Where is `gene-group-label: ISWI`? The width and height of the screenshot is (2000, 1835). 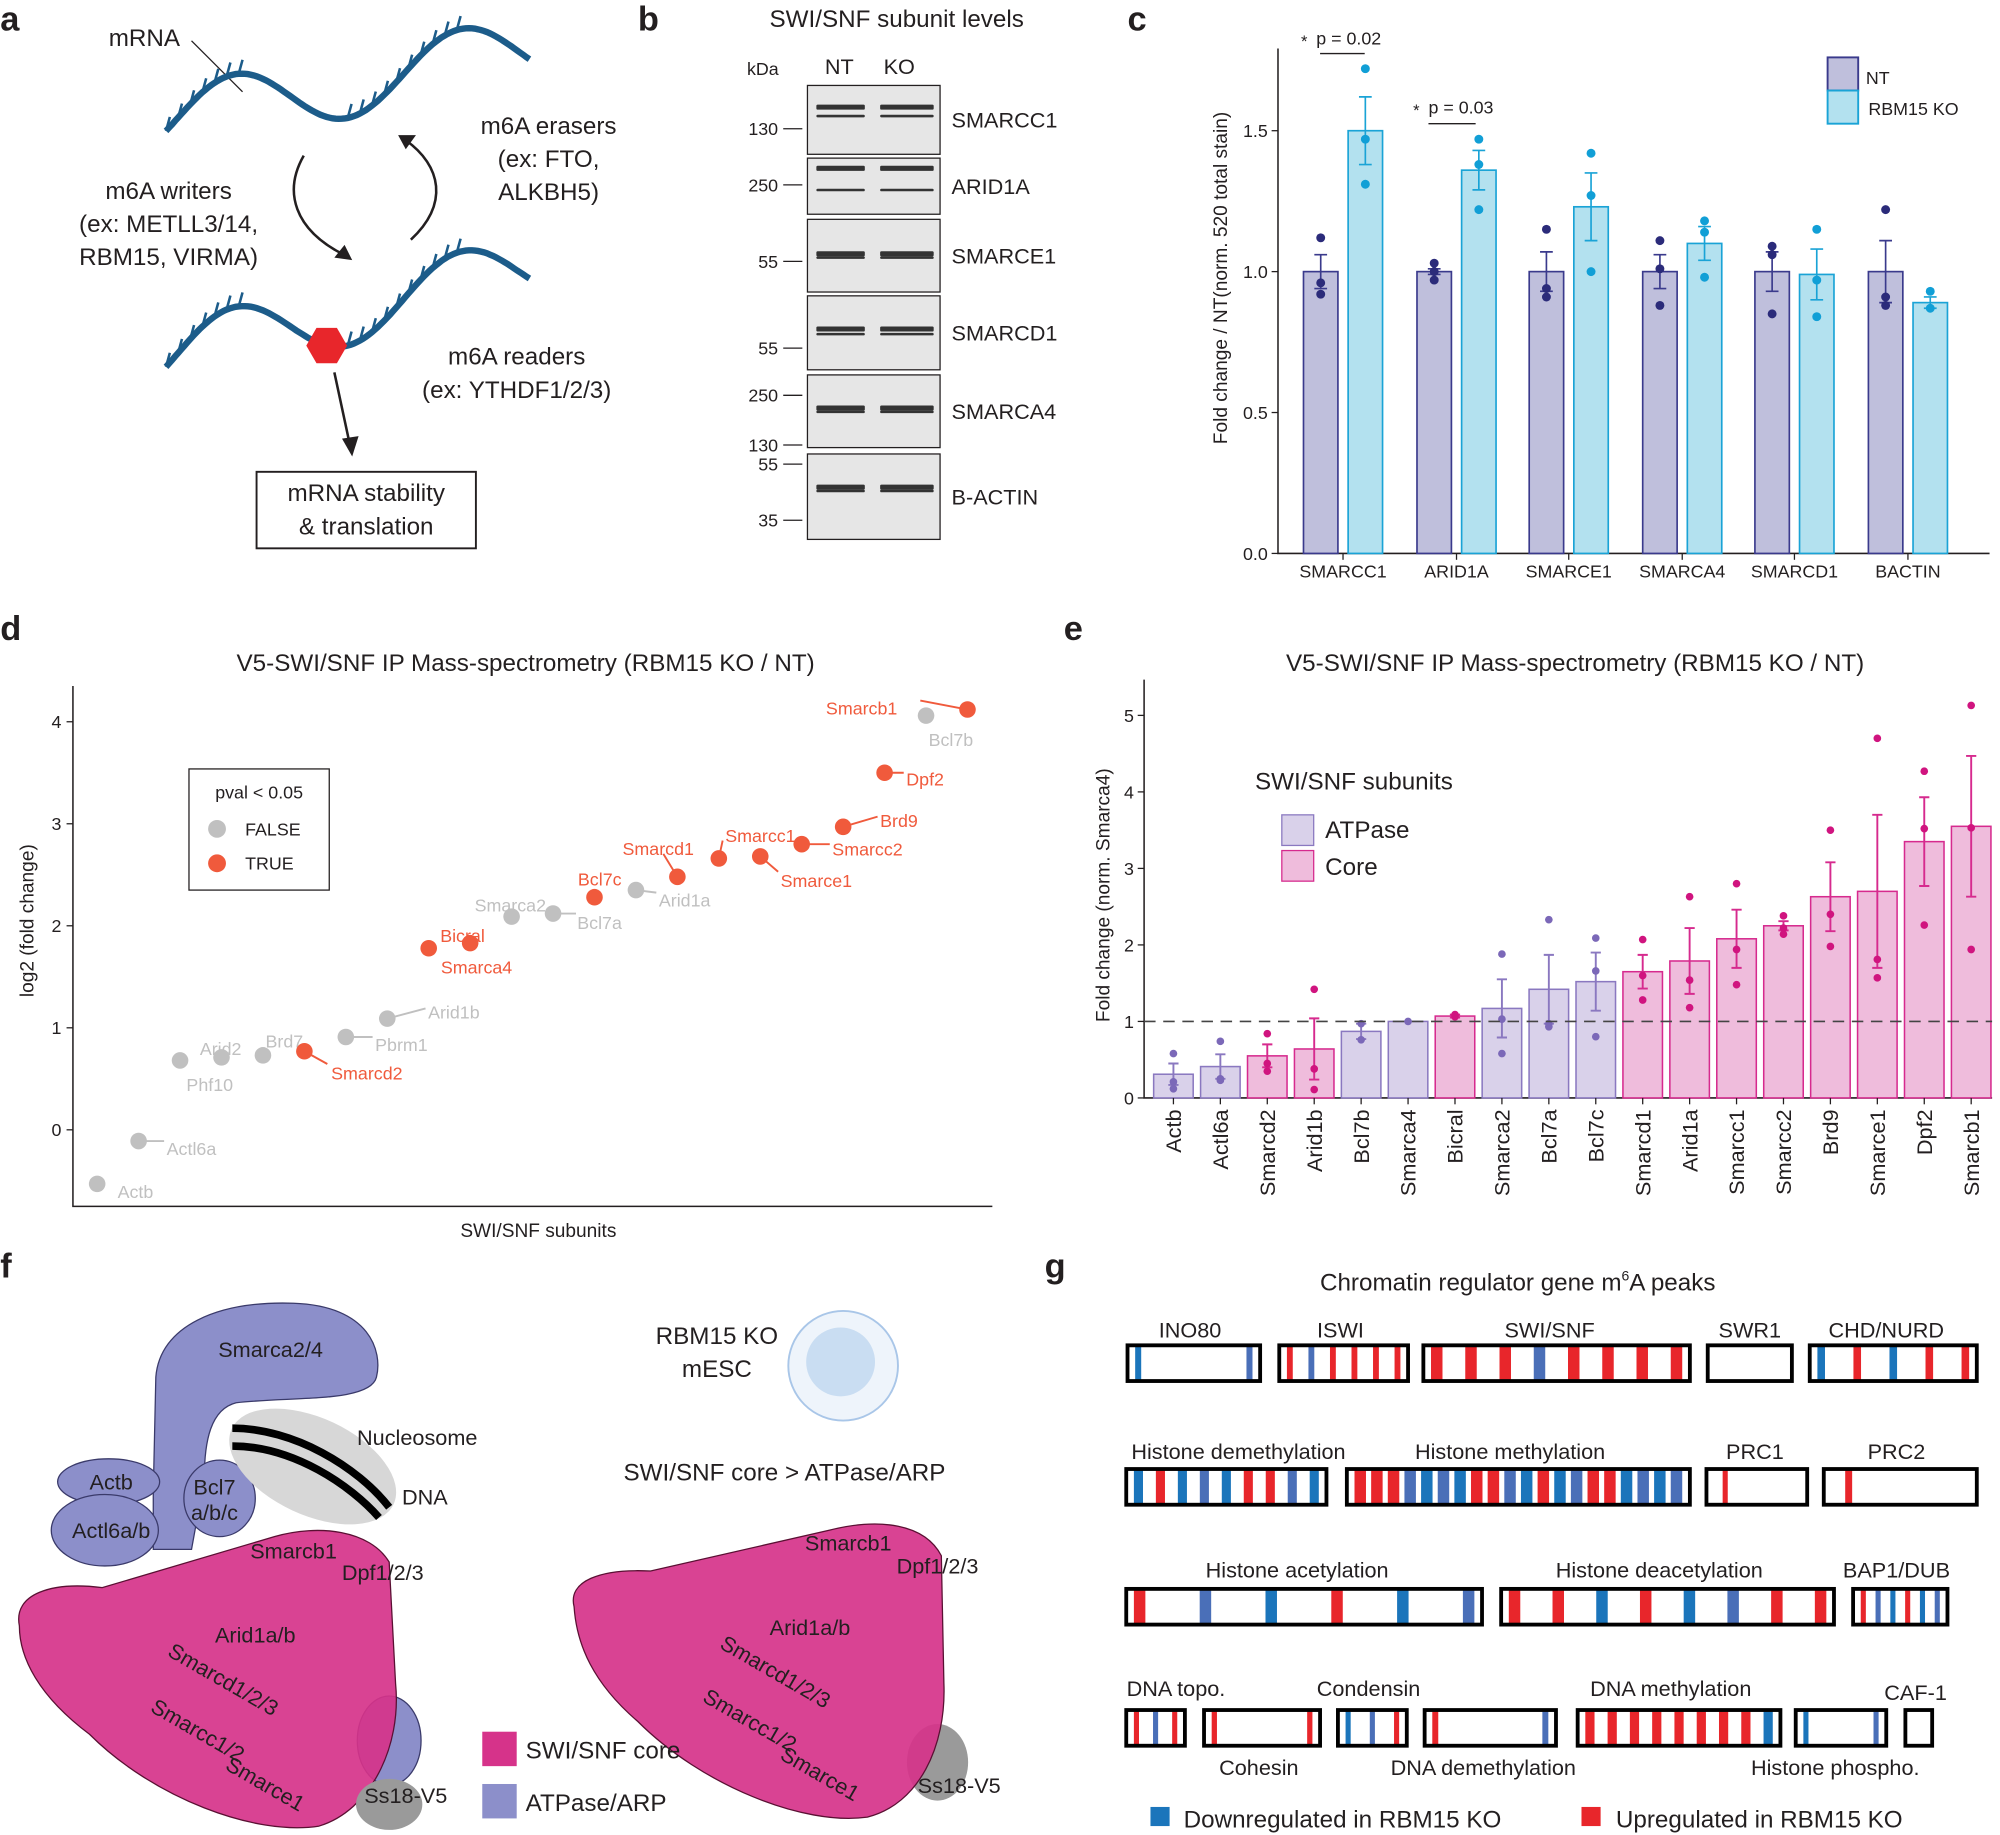 gene-group-label: ISWI is located at coordinates (1340, 1330).